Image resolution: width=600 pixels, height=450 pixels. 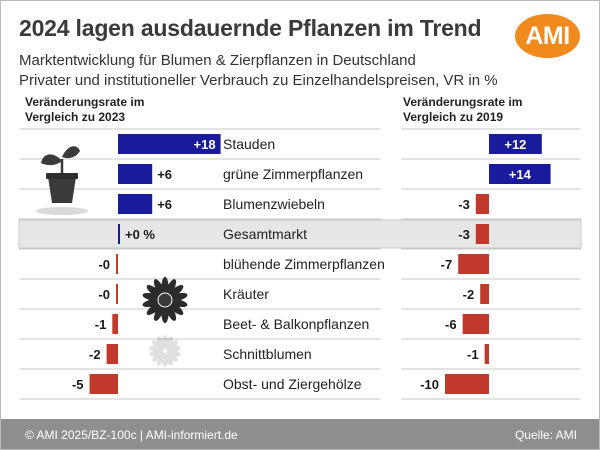 I want to click on ami-logo: AMI, so click(x=547, y=36).